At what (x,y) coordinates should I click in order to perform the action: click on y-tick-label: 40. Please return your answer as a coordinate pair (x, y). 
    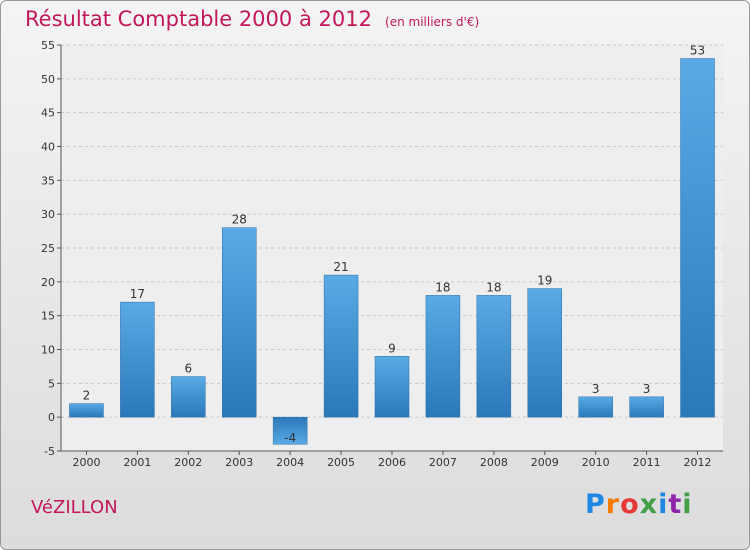
    Looking at the image, I should click on (48, 147).